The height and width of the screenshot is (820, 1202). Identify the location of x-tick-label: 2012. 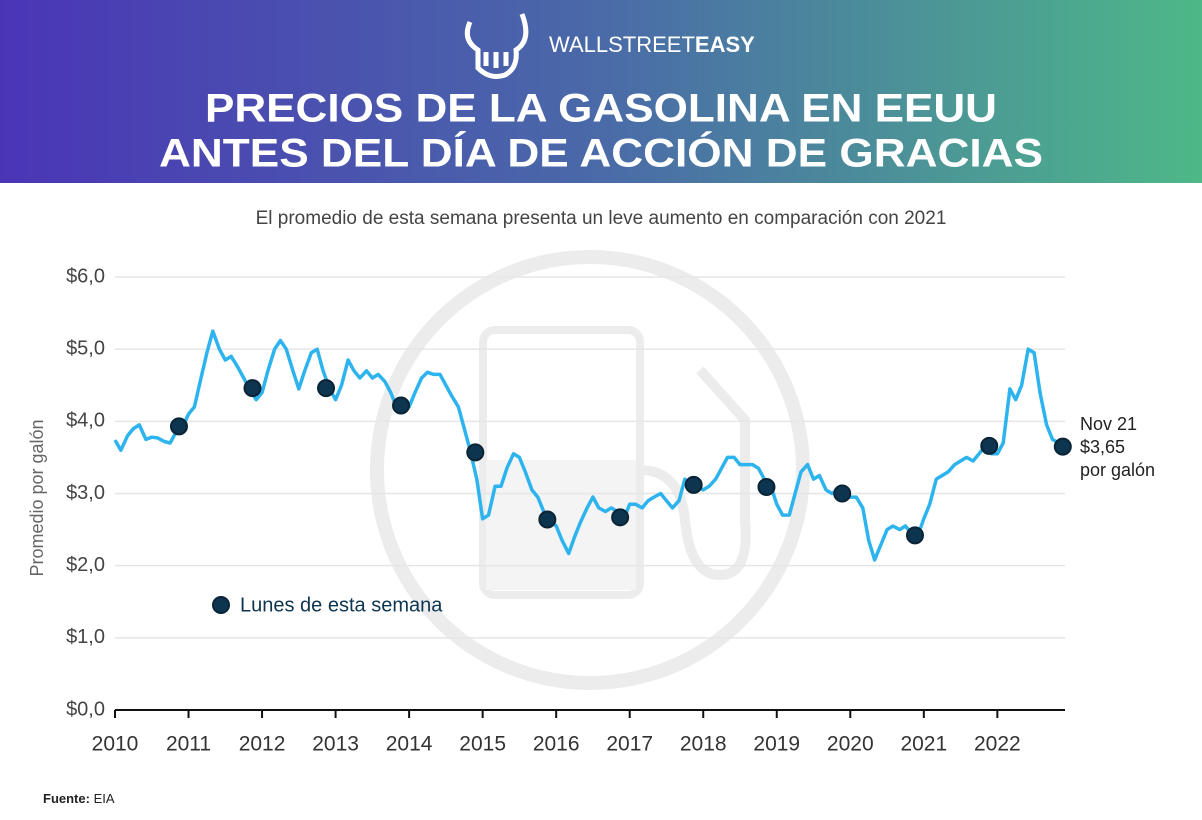
(262, 744).